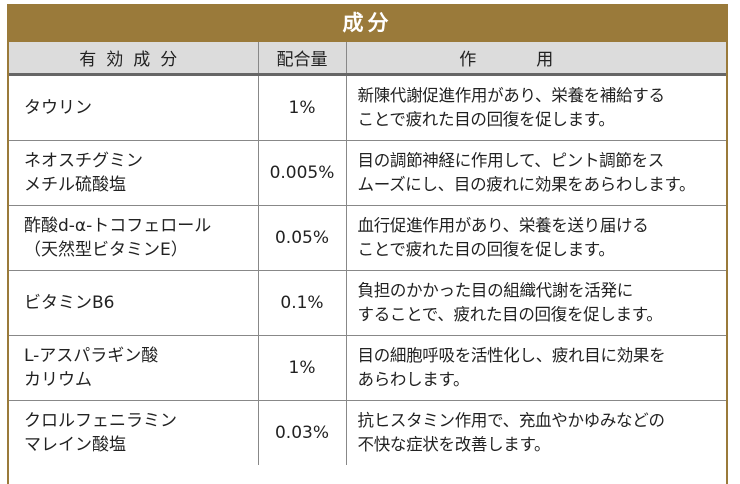 The image size is (740, 484). Describe the element at coordinates (454, 444) in the screenshot. I see `ingredient-effect-line: 不快な症状を改善します。` at that location.